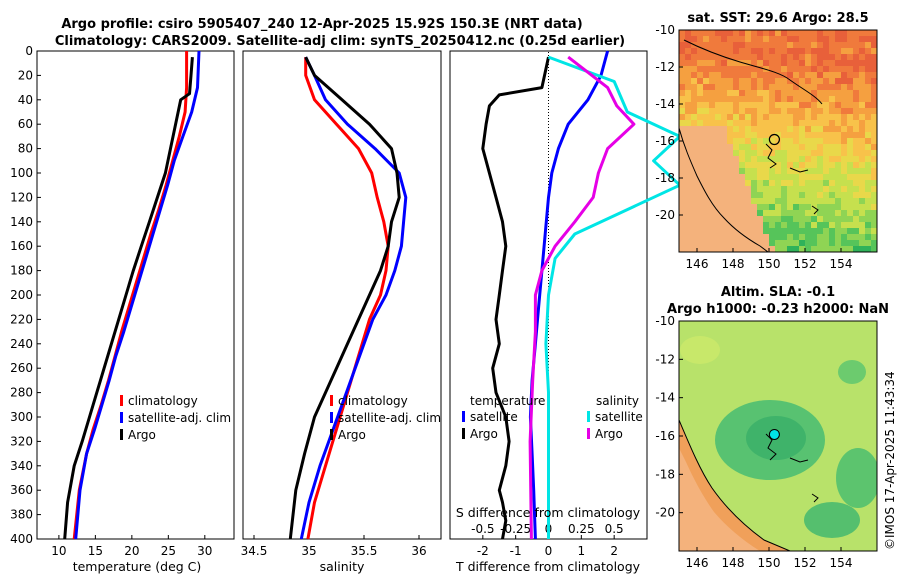 This screenshot has width=900, height=580. What do you see at coordinates (21, 515) in the screenshot?
I see `depth-tick-label: 380` at bounding box center [21, 515].